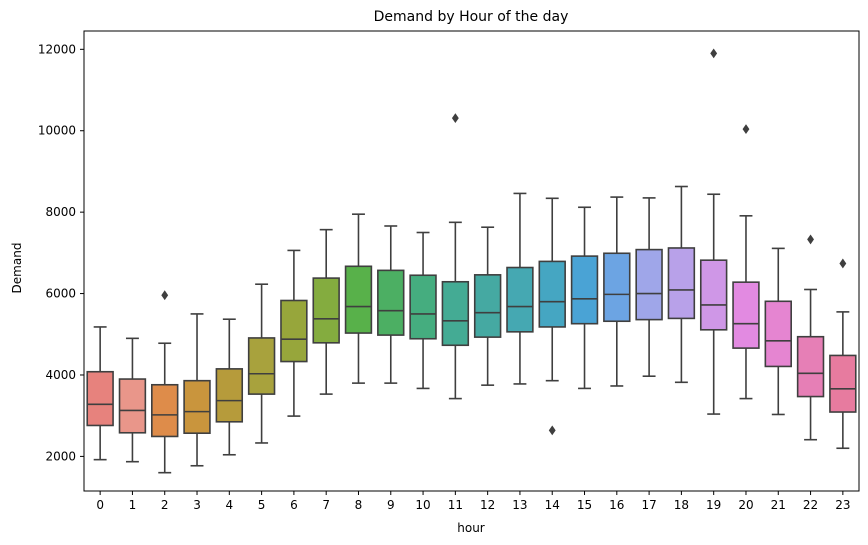 The height and width of the screenshot is (545, 868). I want to click on x-tick-label: 15, so click(584, 505).